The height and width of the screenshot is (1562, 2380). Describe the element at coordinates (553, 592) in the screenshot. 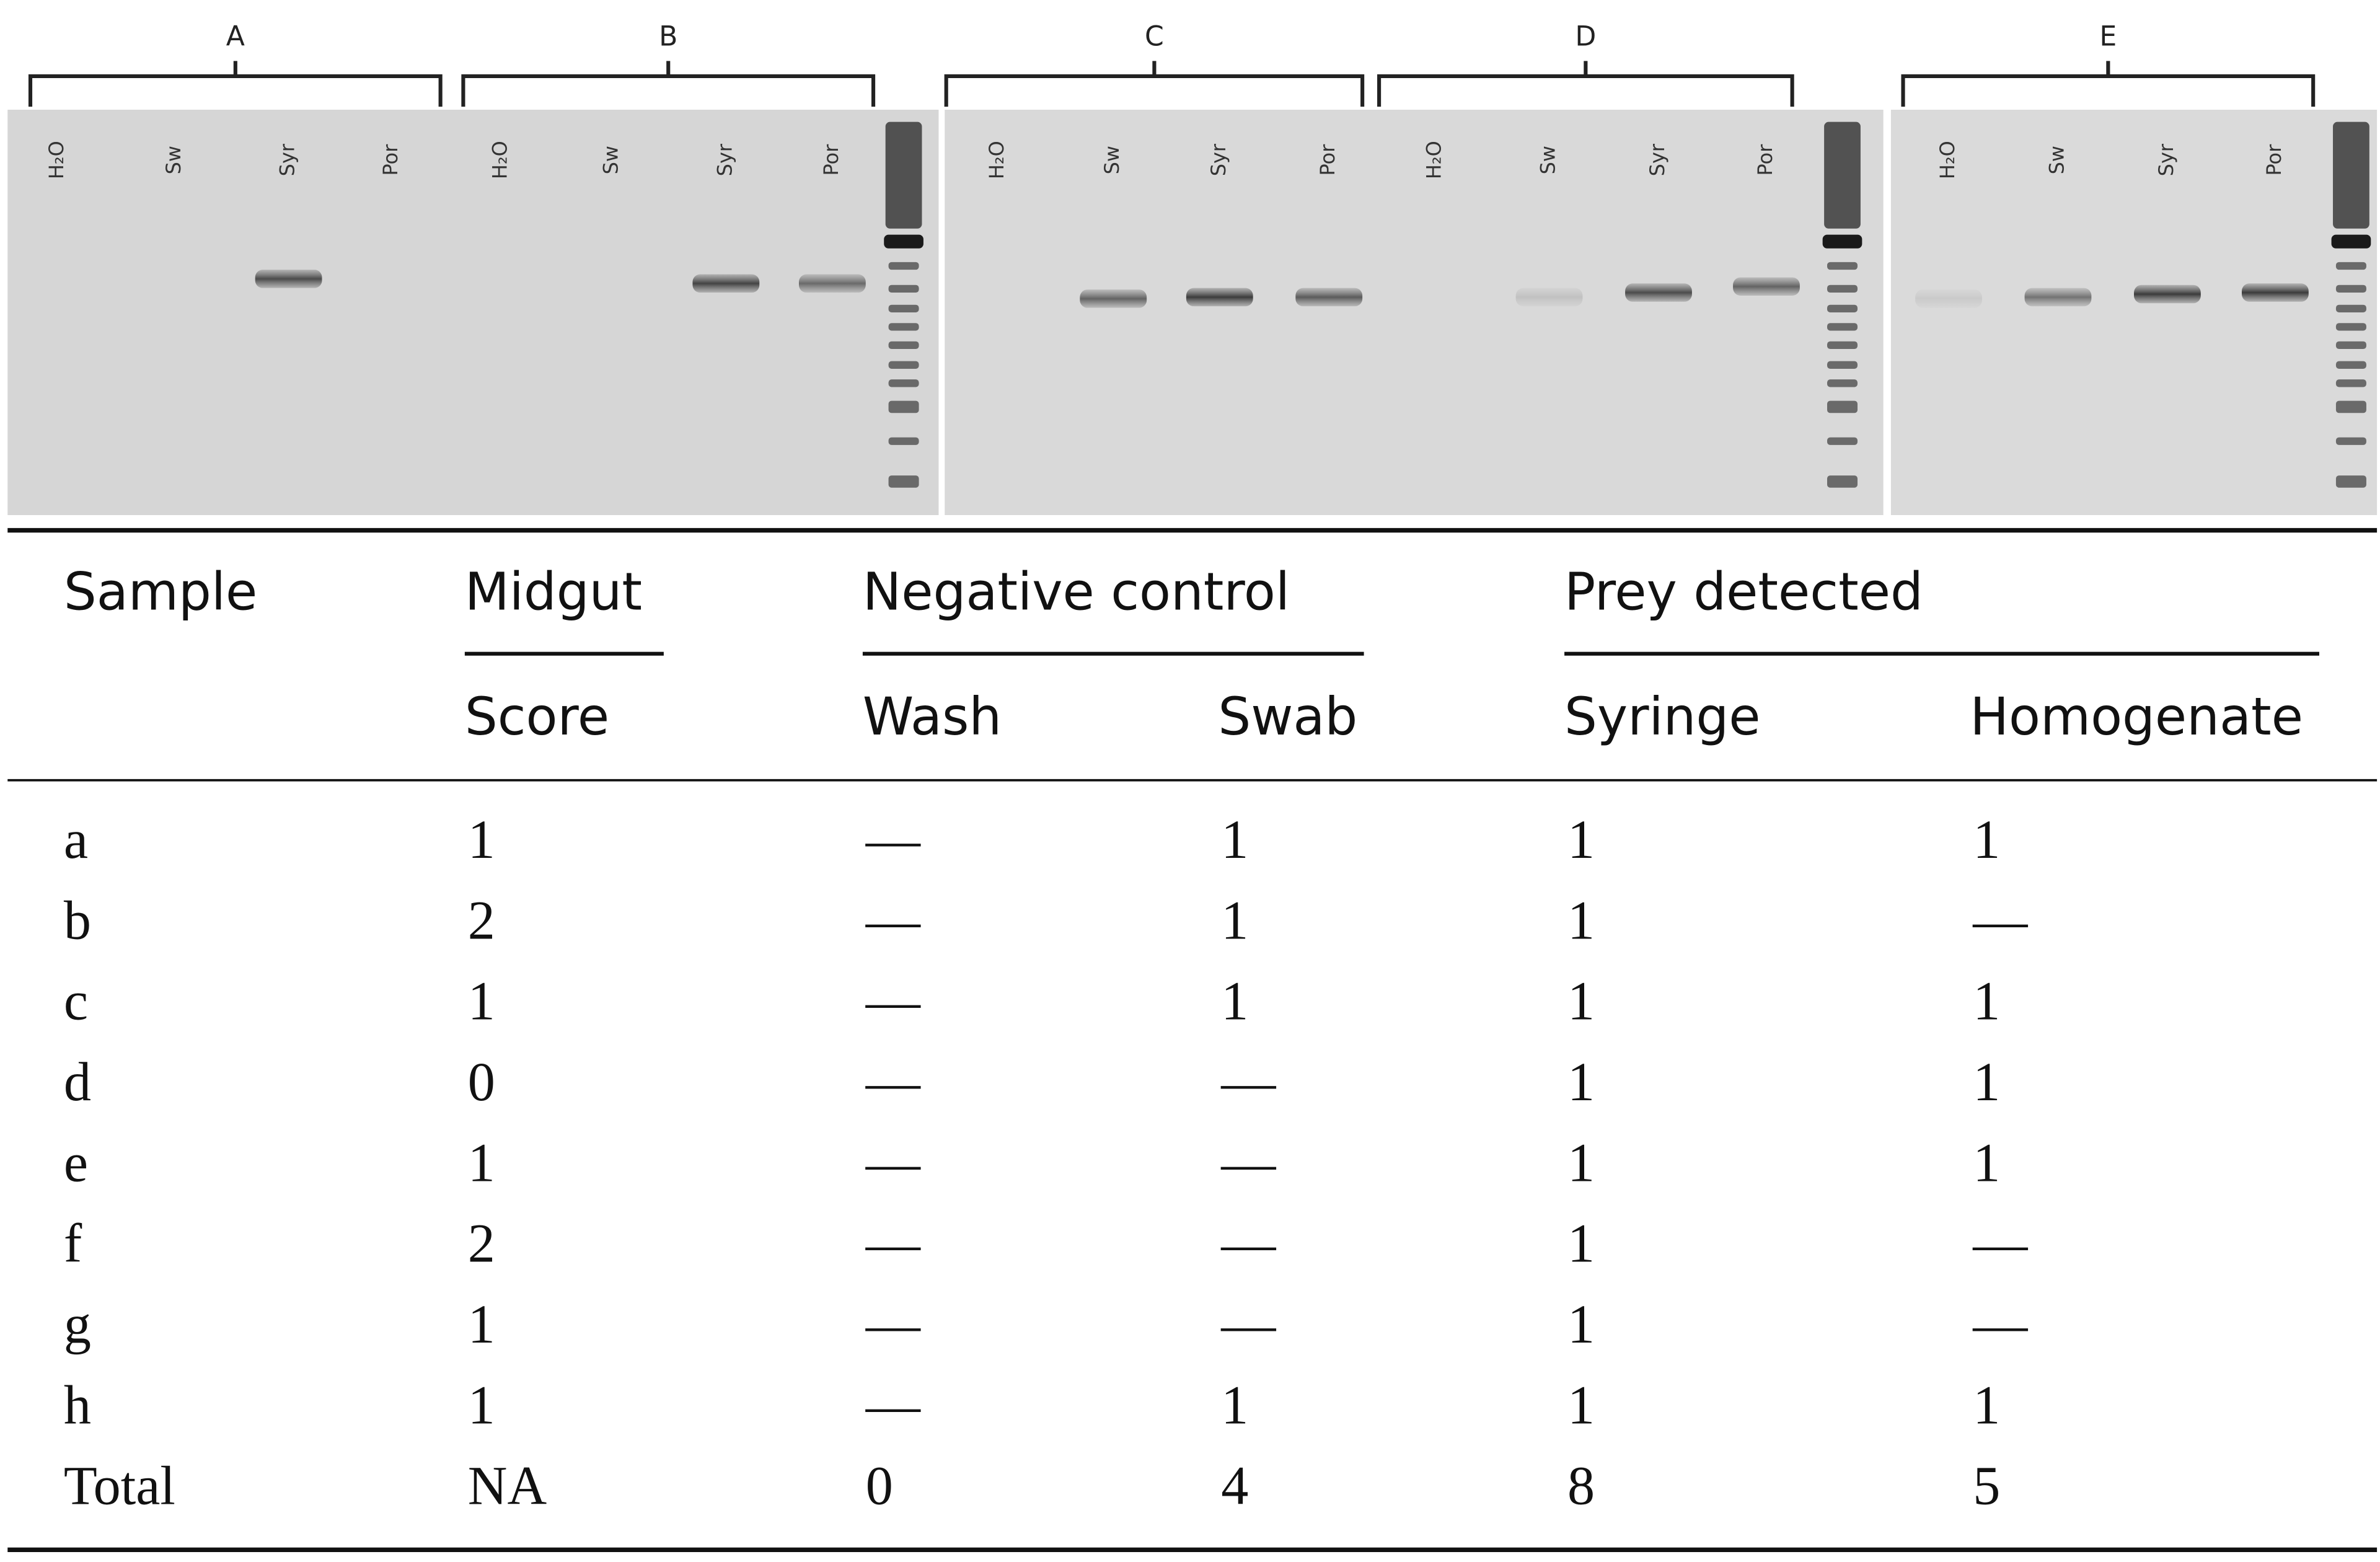

I see `header-cell: Midgut` at that location.